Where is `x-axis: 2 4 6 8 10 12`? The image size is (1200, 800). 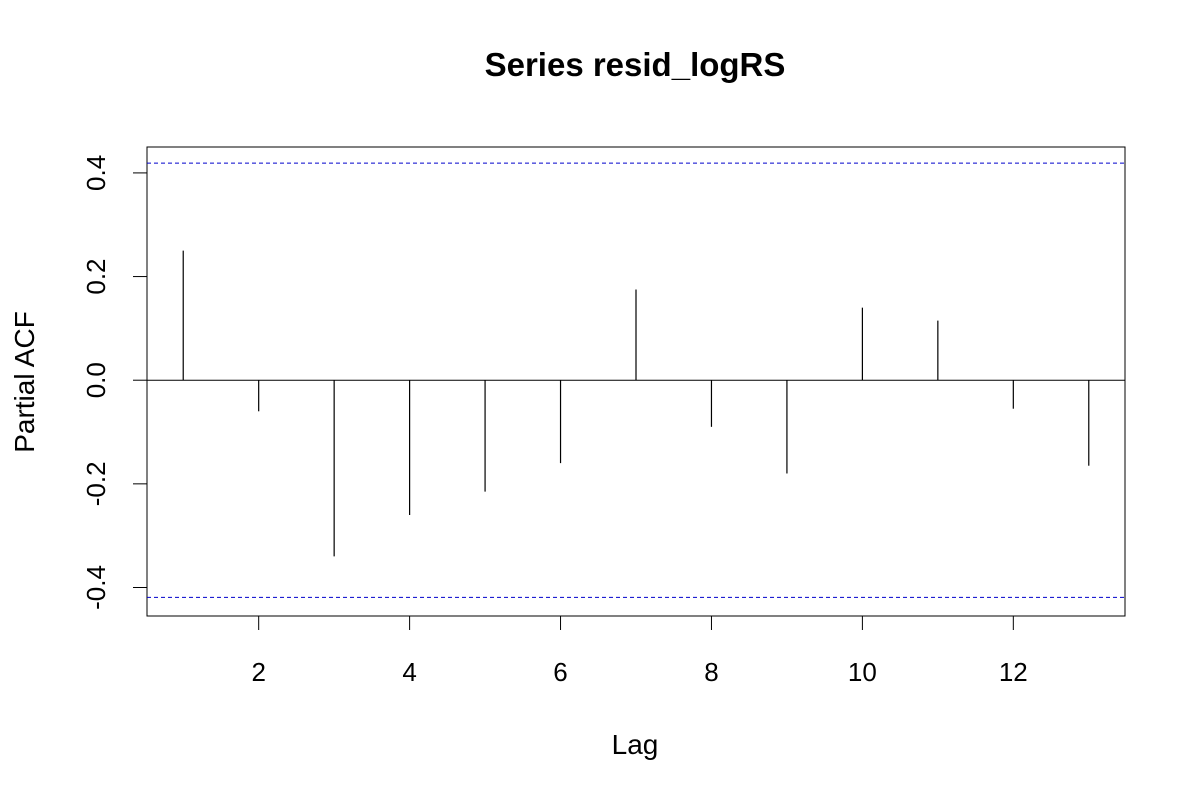
x-axis: 2 4 6 8 10 12 is located at coordinates (639, 651).